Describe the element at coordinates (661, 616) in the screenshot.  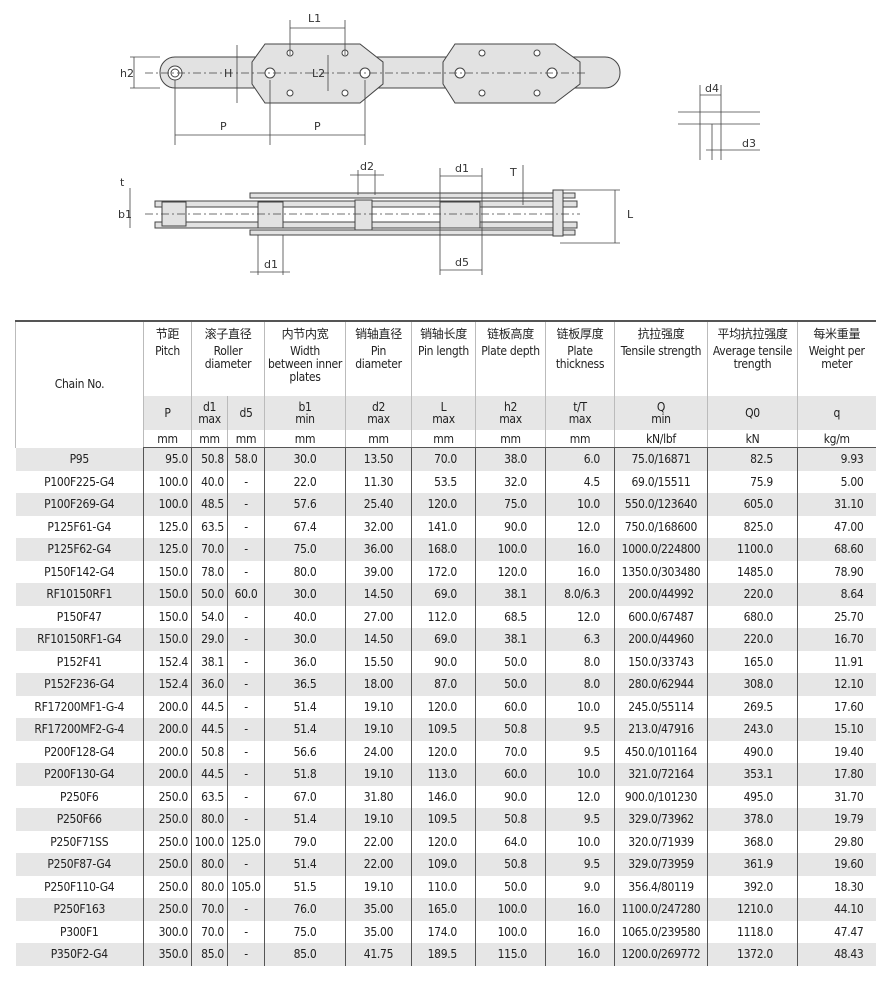
I see `value-cell: 600.0/67487` at that location.